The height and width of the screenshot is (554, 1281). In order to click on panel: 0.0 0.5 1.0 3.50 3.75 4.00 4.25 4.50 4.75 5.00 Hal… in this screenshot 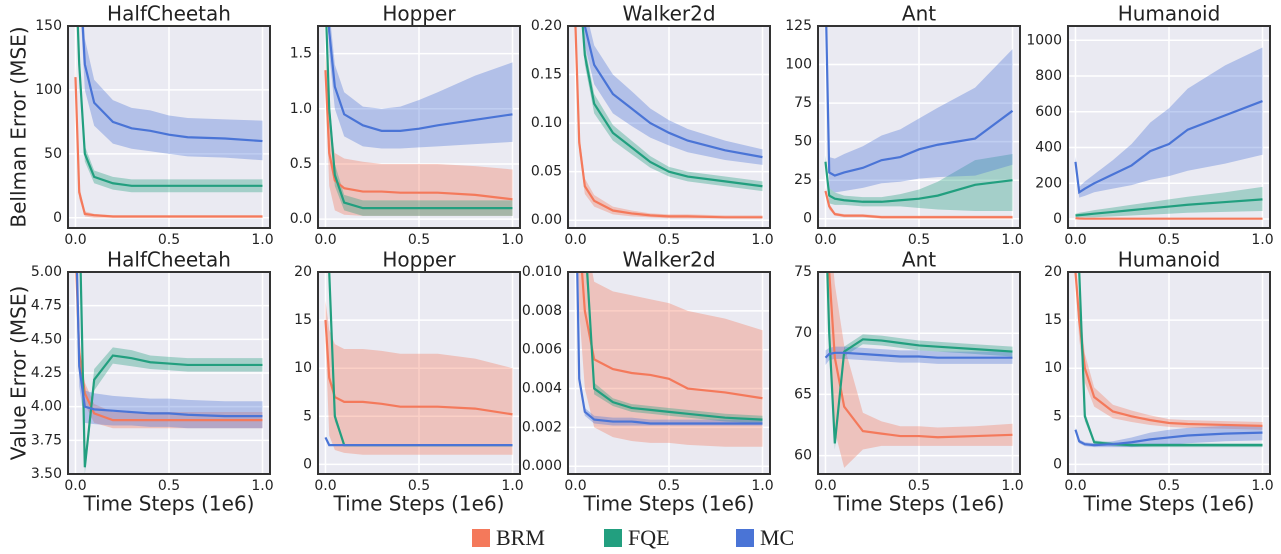, I will do `click(140, 382)`.